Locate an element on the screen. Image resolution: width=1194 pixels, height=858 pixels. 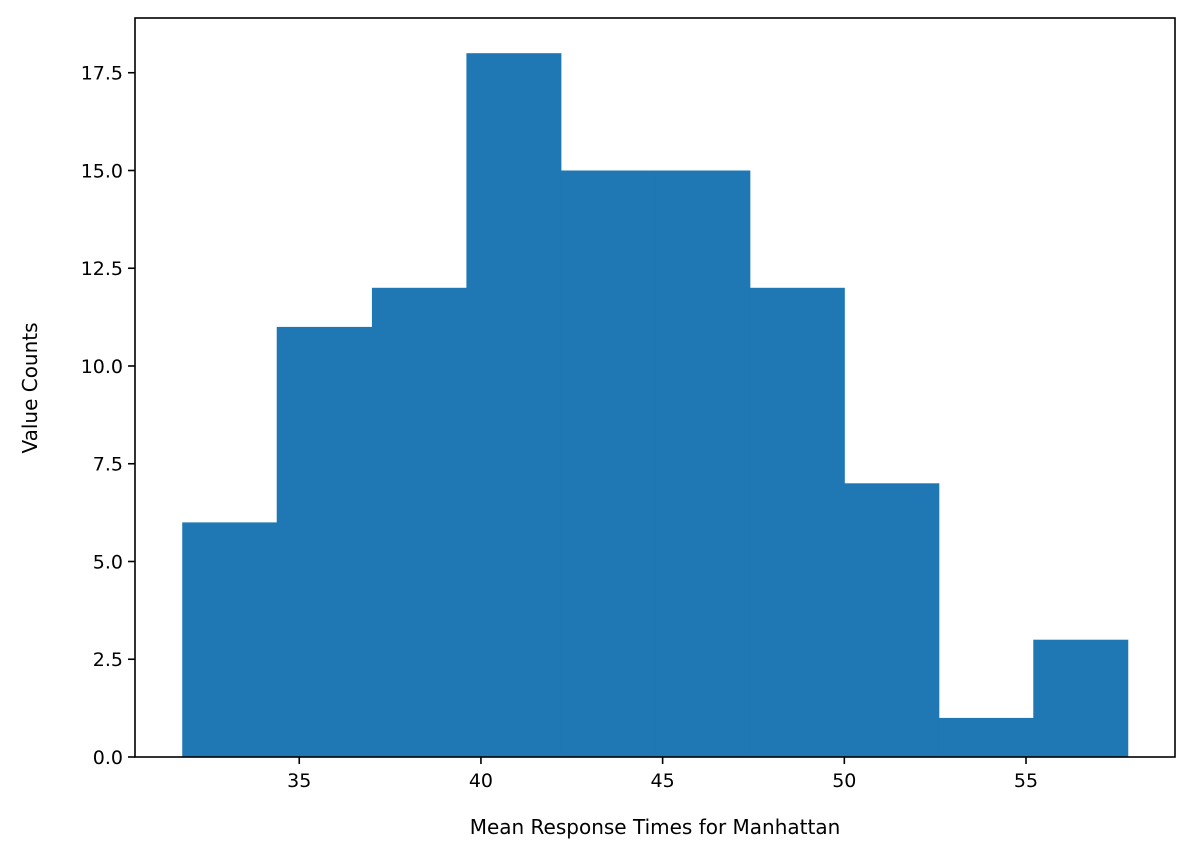
y-tick-label: 0.0 is located at coordinates (108, 758).